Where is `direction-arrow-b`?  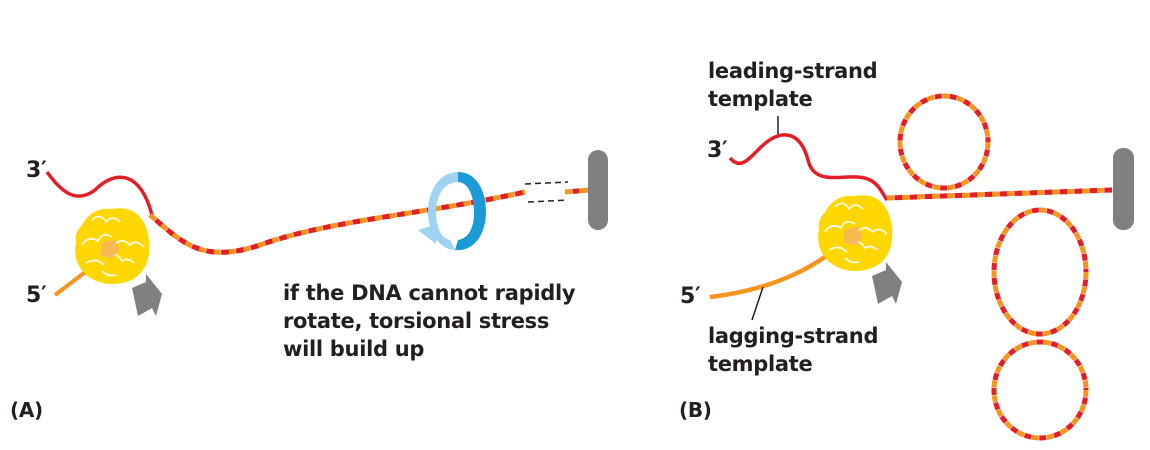
direction-arrow-b is located at coordinates (887, 283).